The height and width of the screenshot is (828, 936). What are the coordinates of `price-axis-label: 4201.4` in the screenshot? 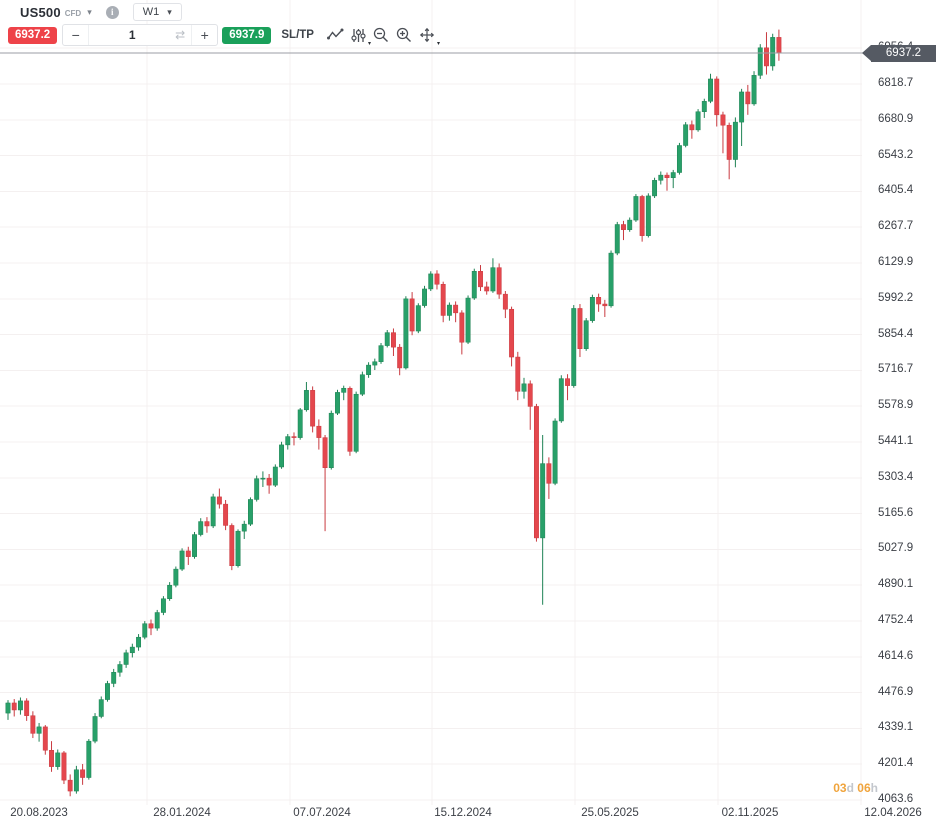 It's located at (896, 763).